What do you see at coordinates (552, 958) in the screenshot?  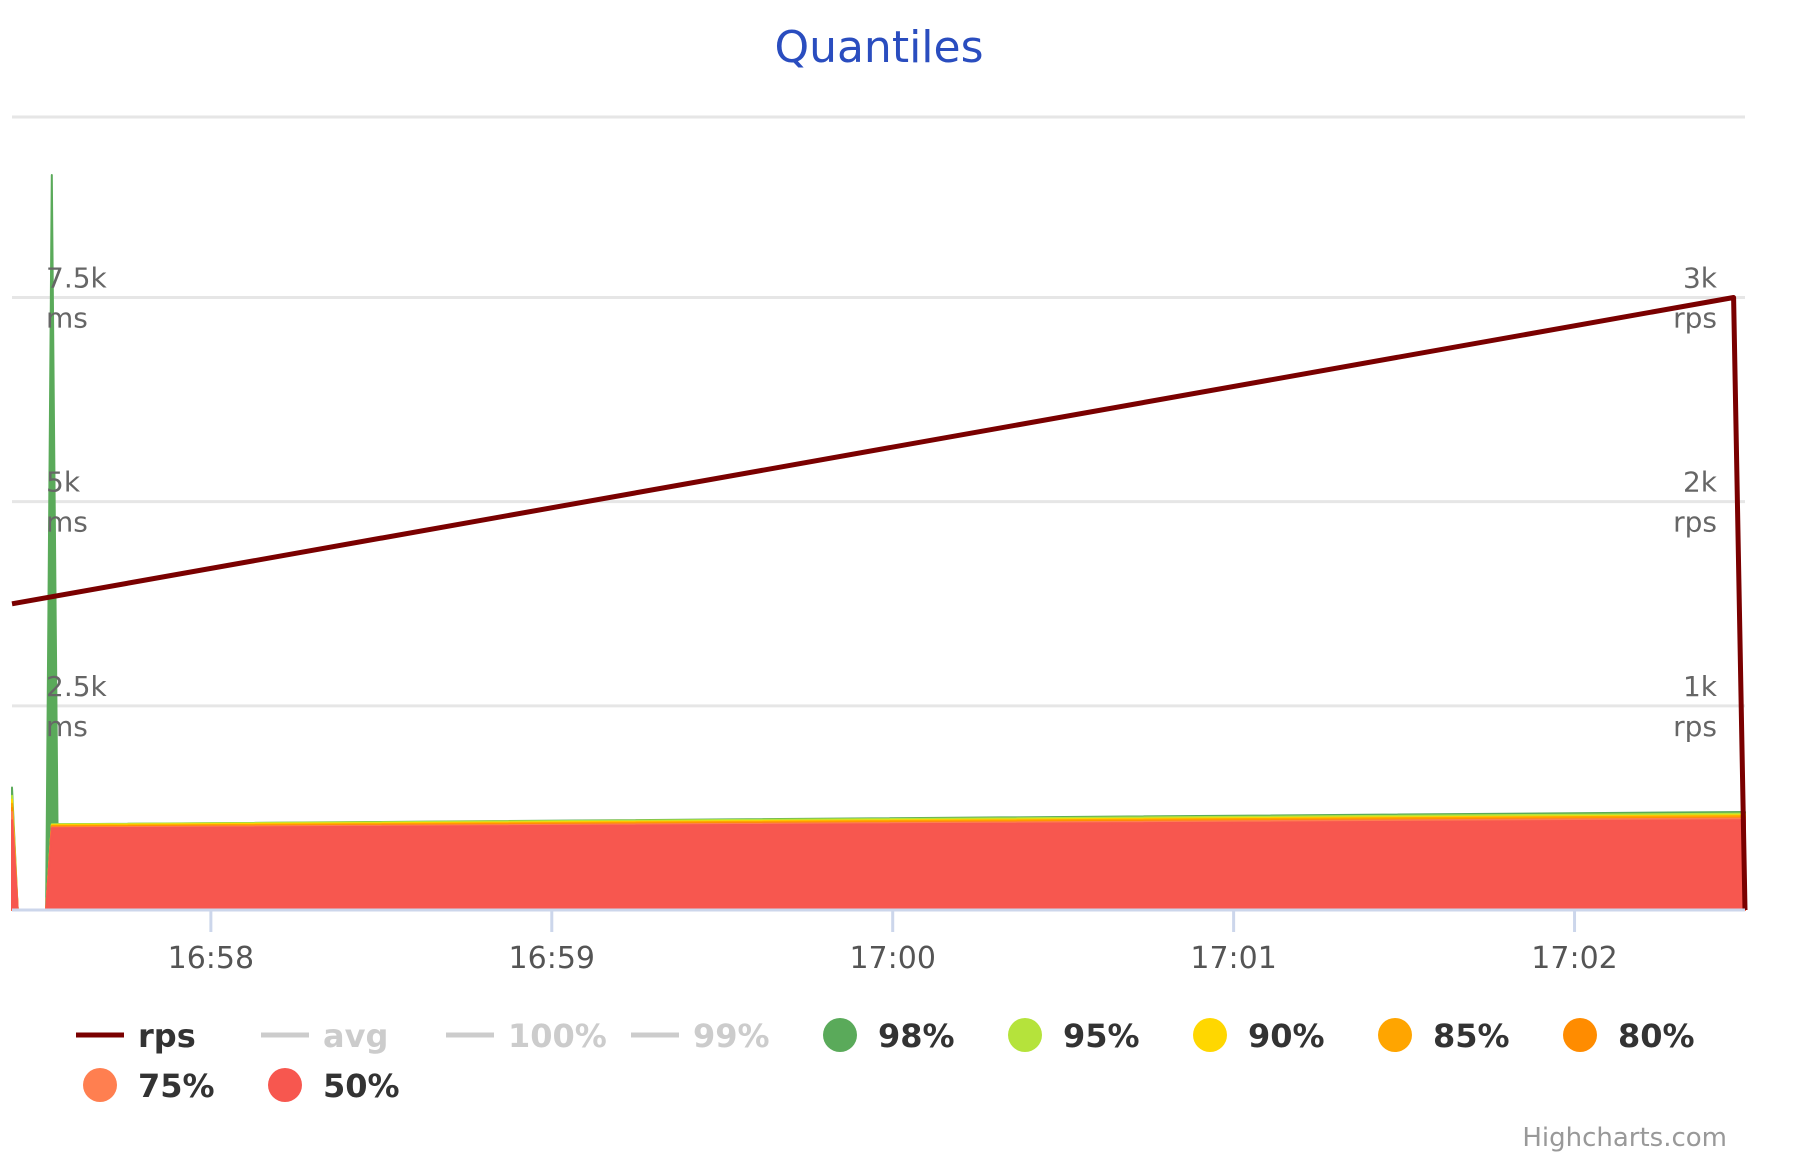 I see `x-tick-label: 16:59` at bounding box center [552, 958].